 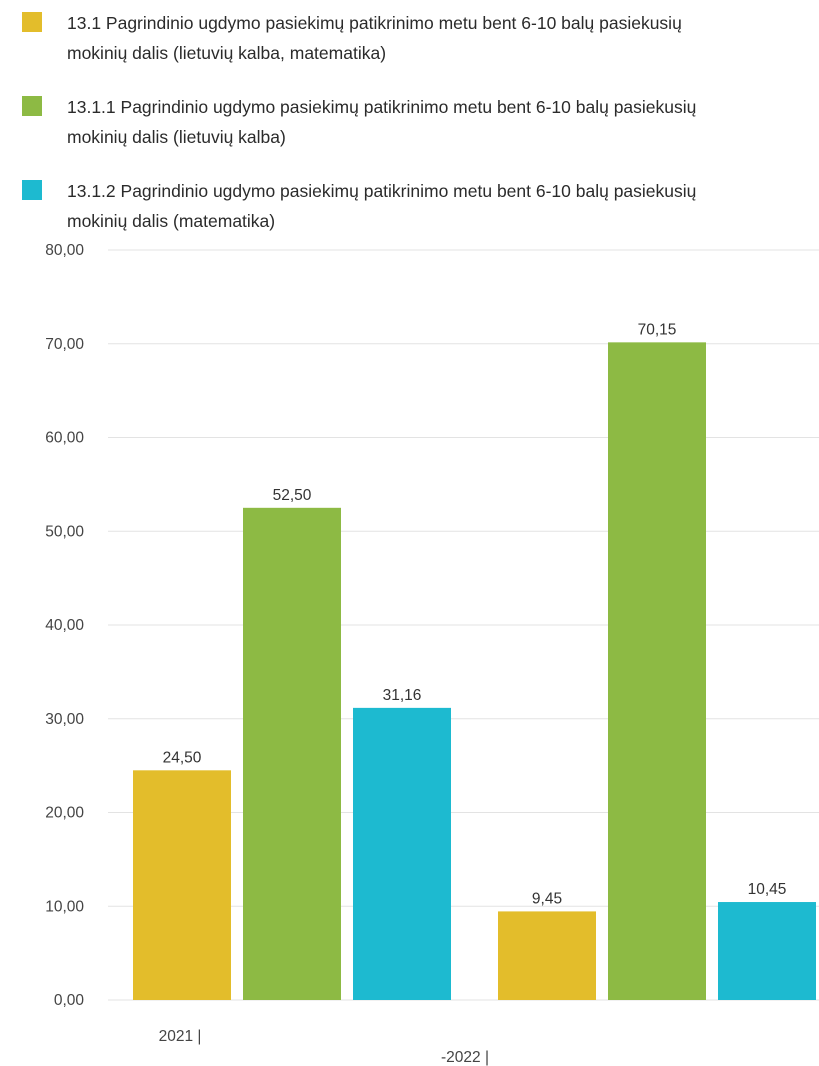 I want to click on y-tick-label: 10,00, so click(x=64, y=906).